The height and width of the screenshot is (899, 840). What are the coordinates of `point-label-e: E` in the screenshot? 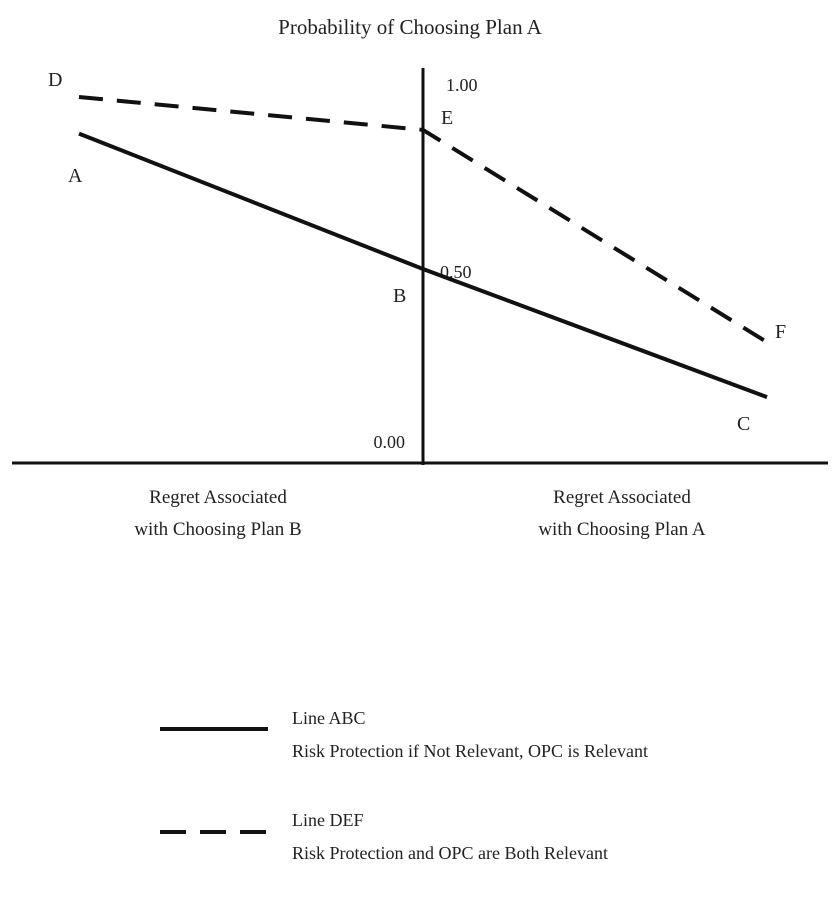 It's located at (447, 118).